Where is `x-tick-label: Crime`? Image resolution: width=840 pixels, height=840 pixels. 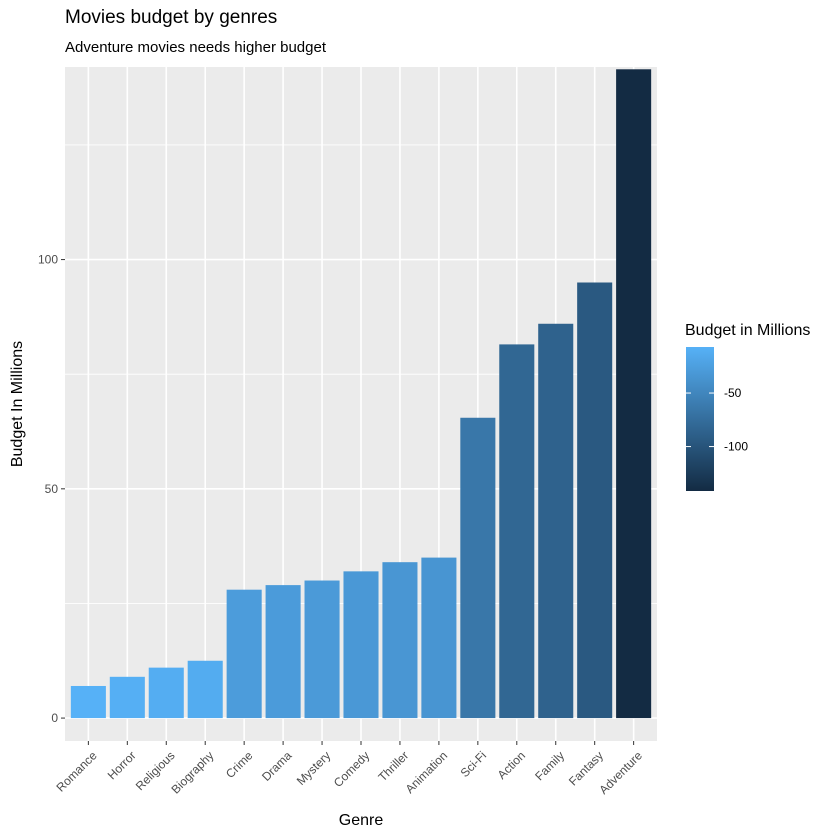 x-tick-label: Crime is located at coordinates (239, 764).